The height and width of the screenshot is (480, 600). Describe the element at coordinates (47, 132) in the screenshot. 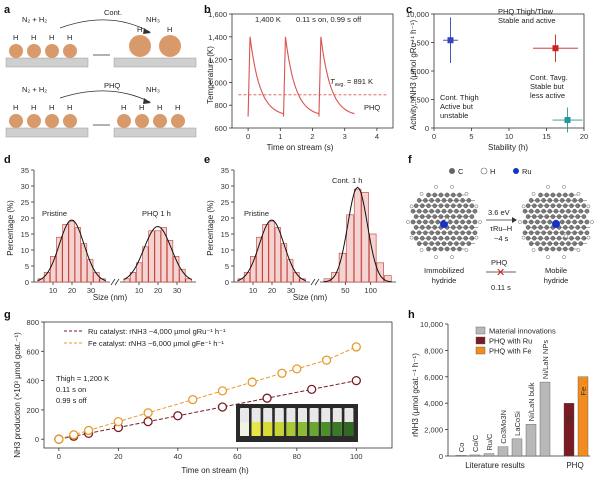

I see `a-bottom-substrate-left` at that location.